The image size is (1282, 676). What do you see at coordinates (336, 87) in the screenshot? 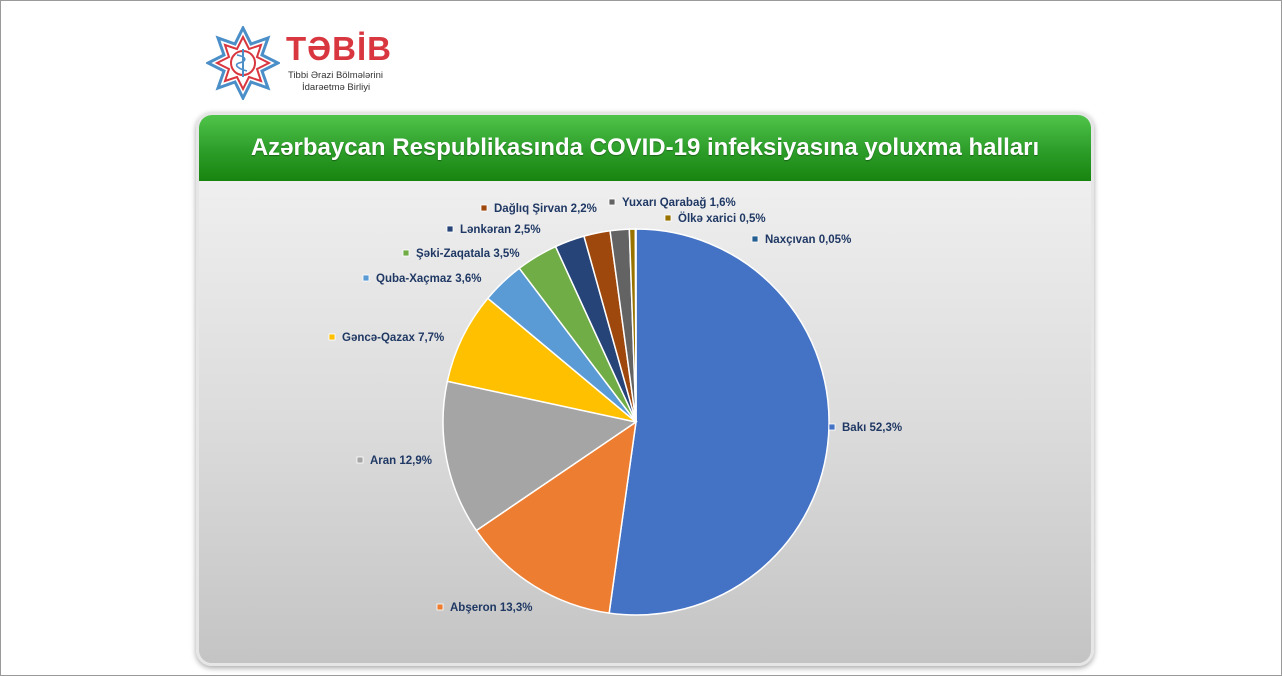
I see `logo-subtitle-line2: İdarəetmə Birliyi` at bounding box center [336, 87].